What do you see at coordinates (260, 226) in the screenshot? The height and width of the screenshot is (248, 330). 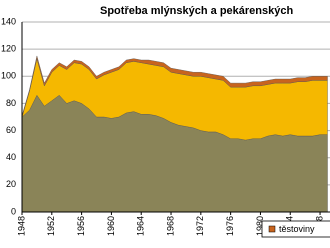 I see `x-tick-label: 1980` at bounding box center [260, 226].